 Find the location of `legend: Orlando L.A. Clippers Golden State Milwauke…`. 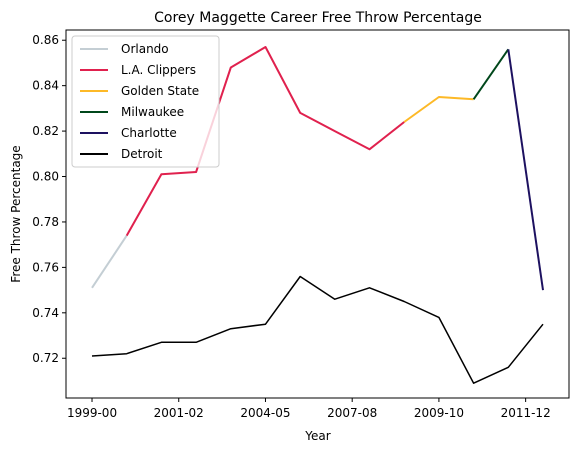

legend: Orlando L.A. Clippers Golden State Milwauke… is located at coordinates (145, 101).